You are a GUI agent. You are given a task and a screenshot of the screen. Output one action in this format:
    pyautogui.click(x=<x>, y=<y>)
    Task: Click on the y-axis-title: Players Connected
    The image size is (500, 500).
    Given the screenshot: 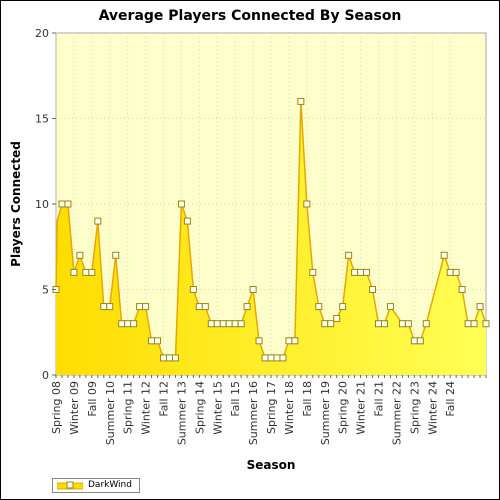 What is the action you would take?
    pyautogui.click(x=16, y=204)
    